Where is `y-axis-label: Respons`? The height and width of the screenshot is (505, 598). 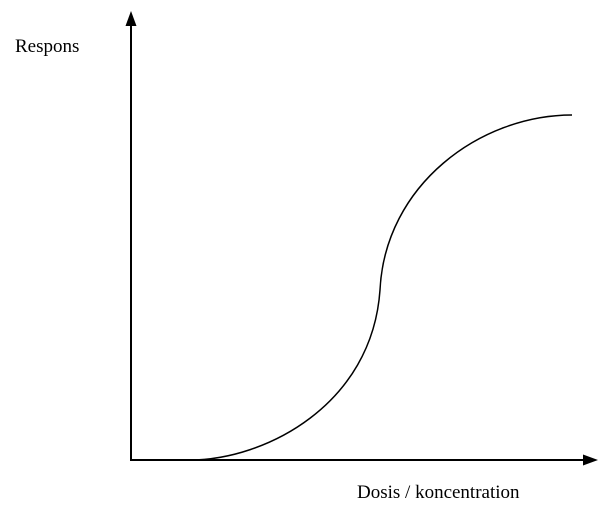 y-axis-label: Respons is located at coordinates (47, 46).